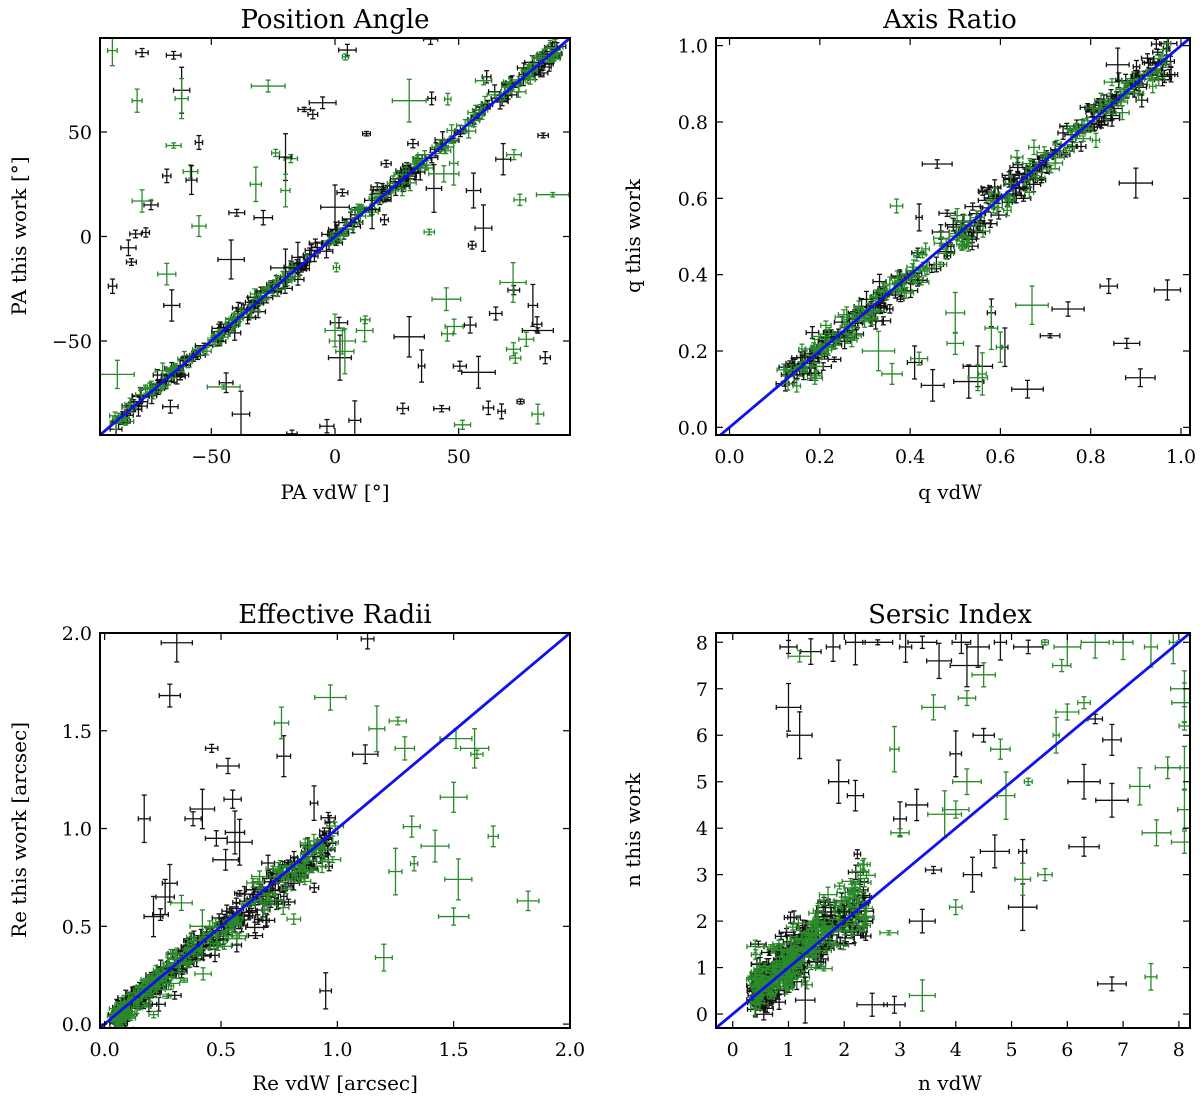 The image size is (1200, 1100). I want to click on x-tick-label: −50, so click(211, 457).